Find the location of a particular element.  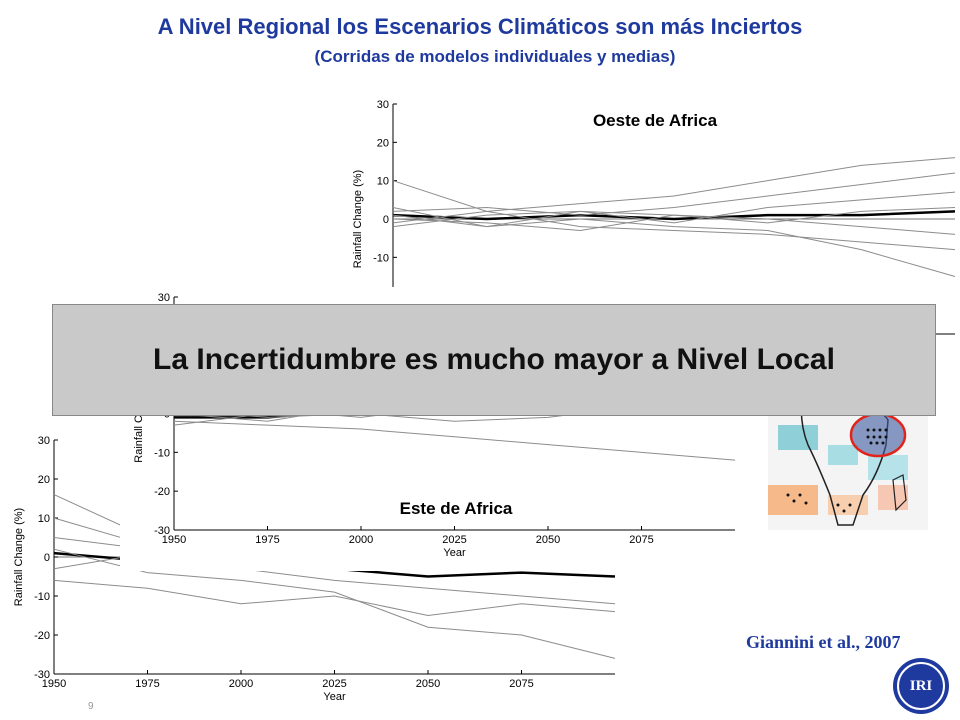

chart-title: Oeste de Africa is located at coordinates (655, 120).